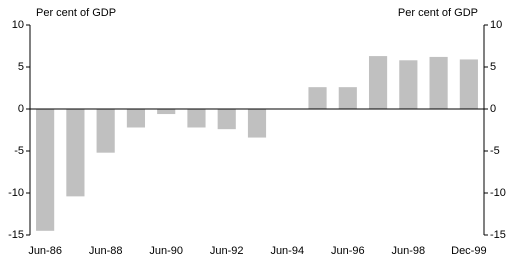 Image resolution: width=515 pixels, height=264 pixels. Describe the element at coordinates (348, 251) in the screenshot. I see `x-tick-label: Jun-96` at that location.